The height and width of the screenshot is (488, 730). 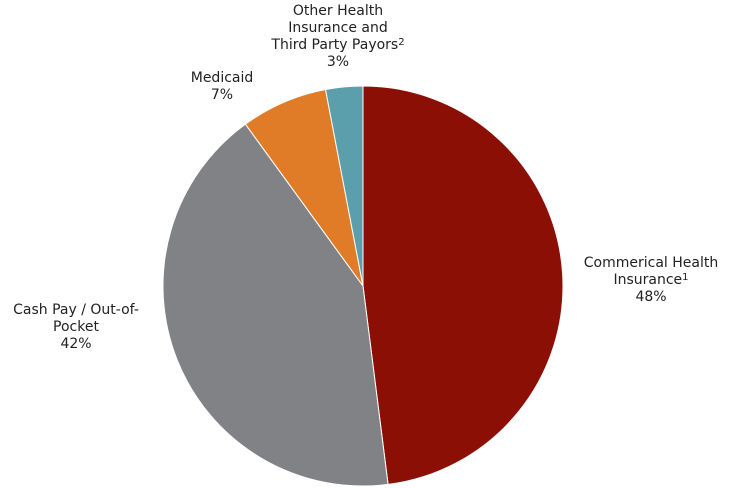 I want to click on label-medicaid: Medicaid 7%, so click(x=222, y=87).